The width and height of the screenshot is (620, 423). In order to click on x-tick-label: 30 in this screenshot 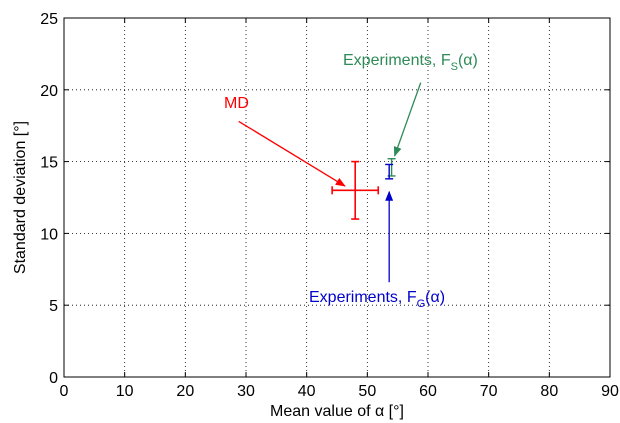, I will do `click(246, 391)`.